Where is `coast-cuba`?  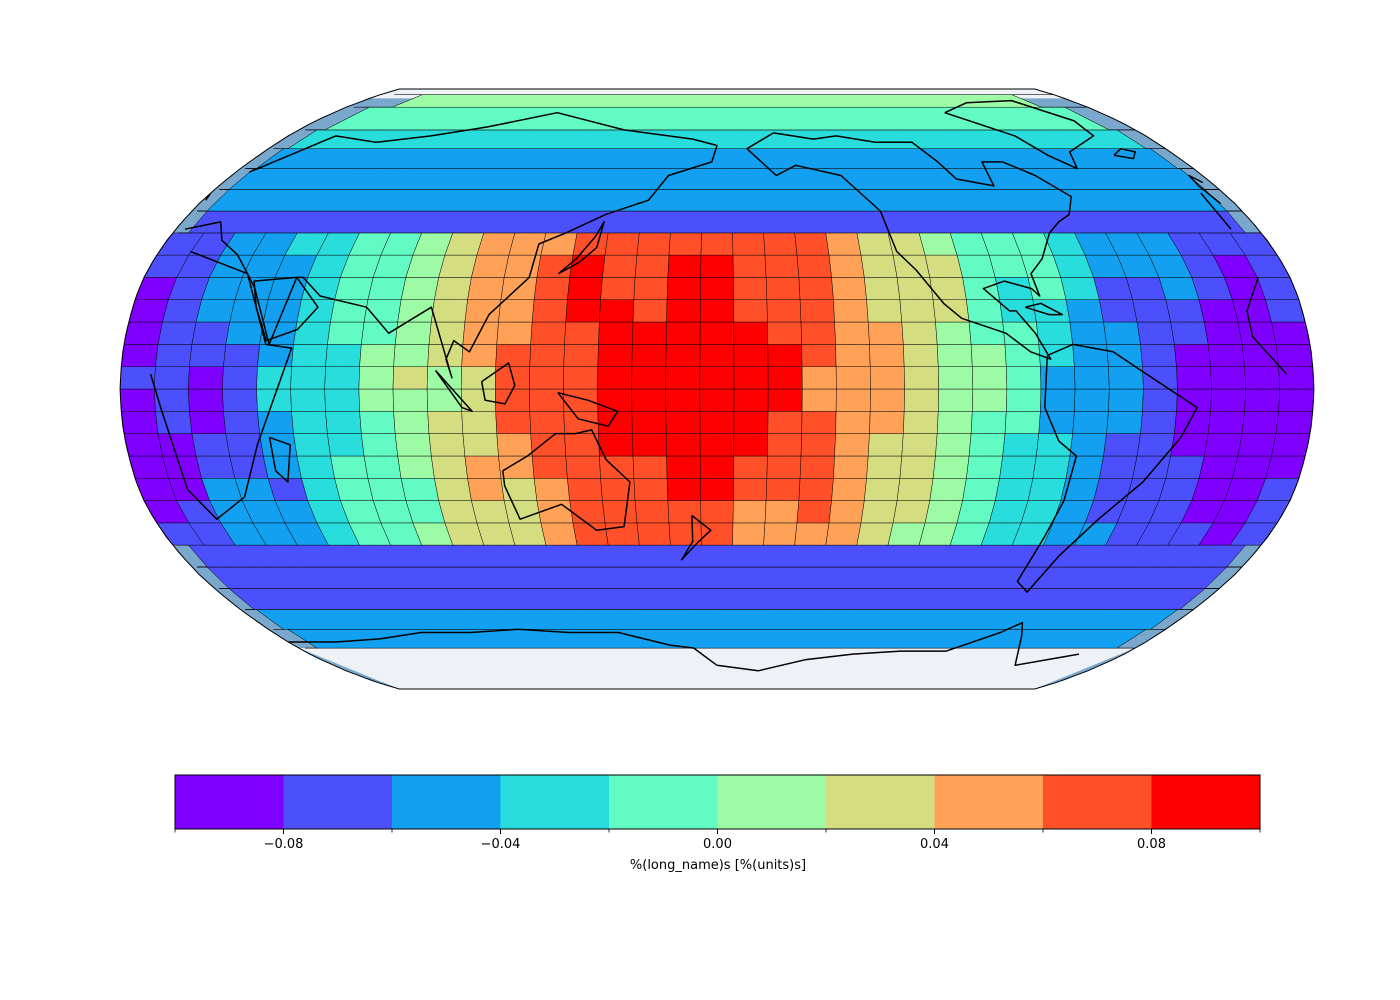
coast-cuba is located at coordinates (1044, 309).